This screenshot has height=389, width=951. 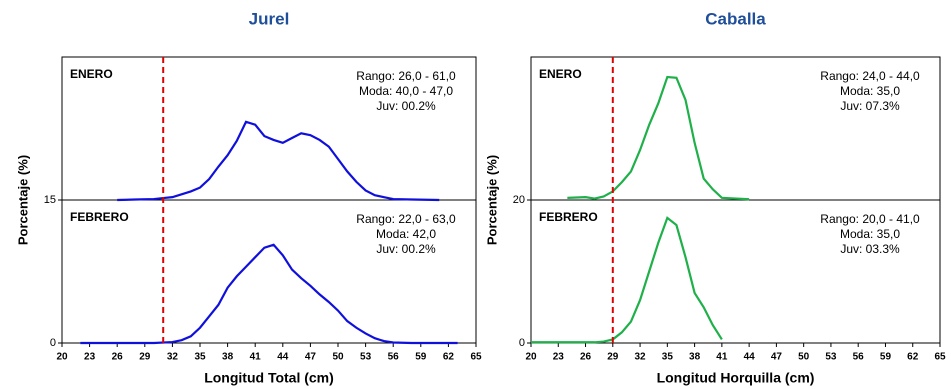 I want to click on panel-annotation: Rango: 26,0 - 61,0, so click(x=406, y=76).